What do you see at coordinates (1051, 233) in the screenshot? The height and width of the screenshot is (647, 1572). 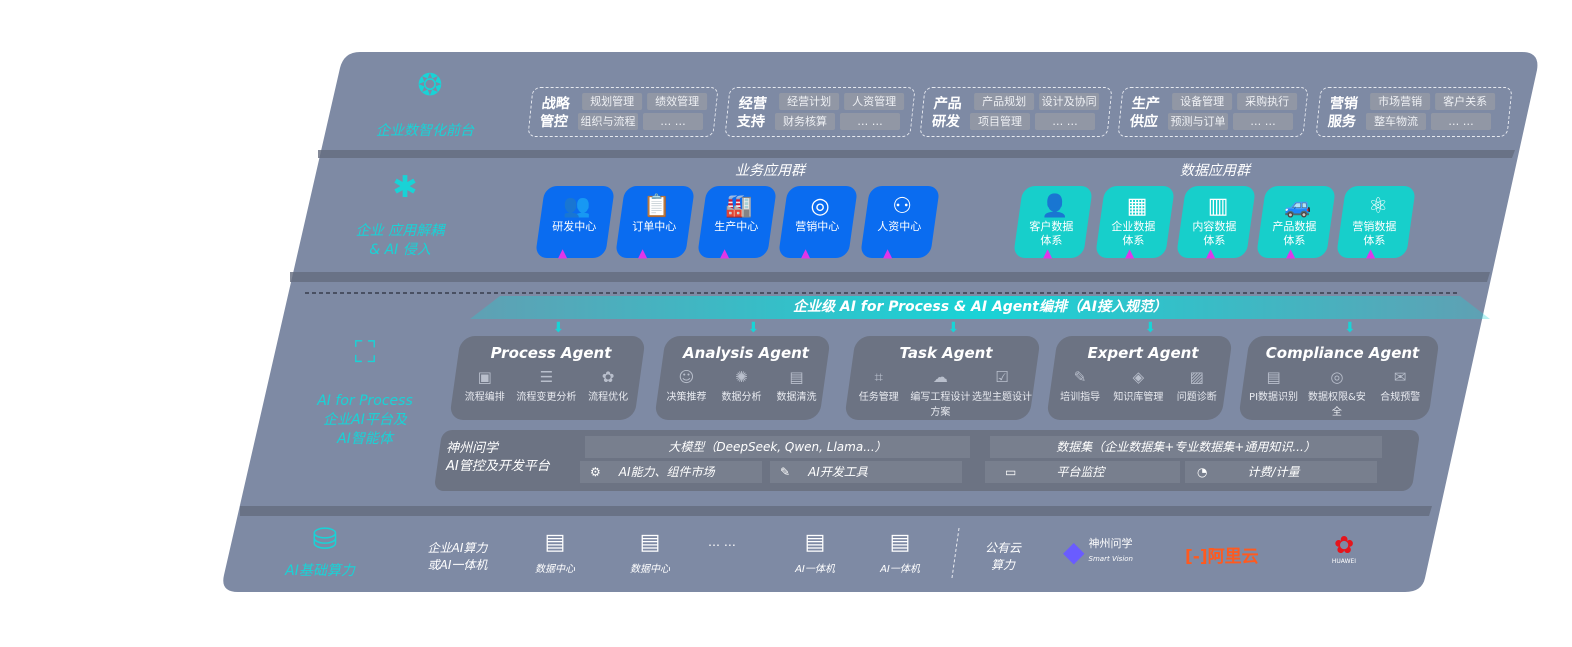 I see `data-app-label: 客户数据体系` at bounding box center [1051, 233].